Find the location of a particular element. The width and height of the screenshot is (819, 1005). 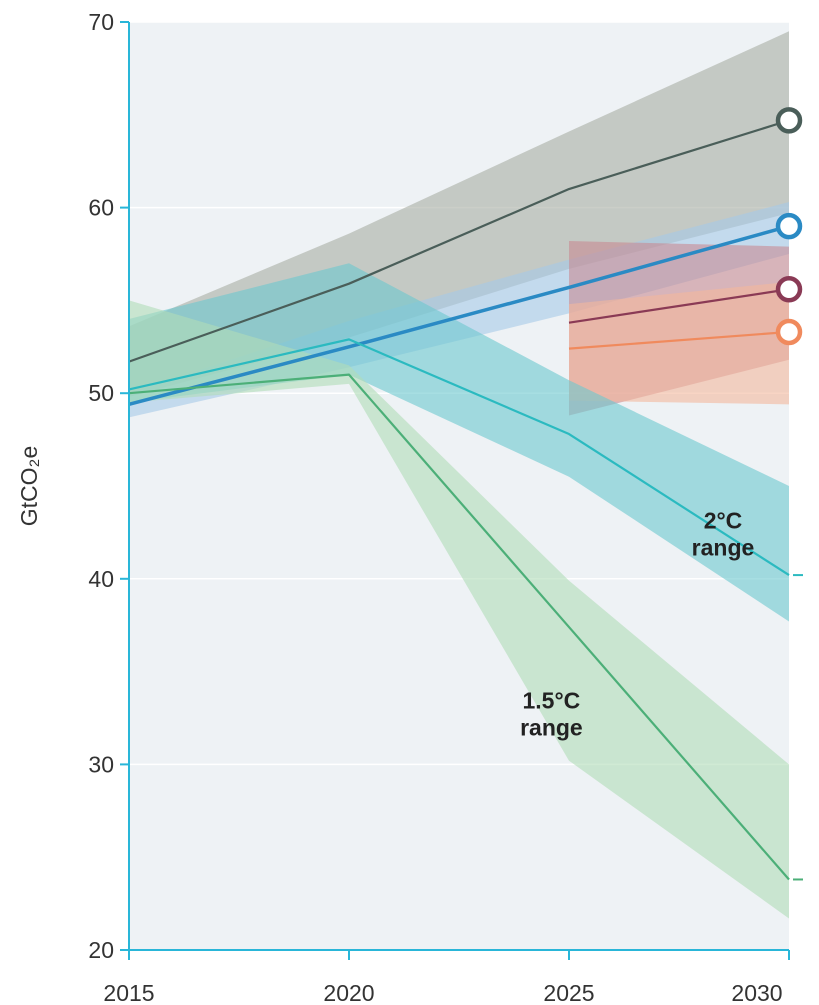

x-tick-label-2030: 2030 is located at coordinates (756, 992).